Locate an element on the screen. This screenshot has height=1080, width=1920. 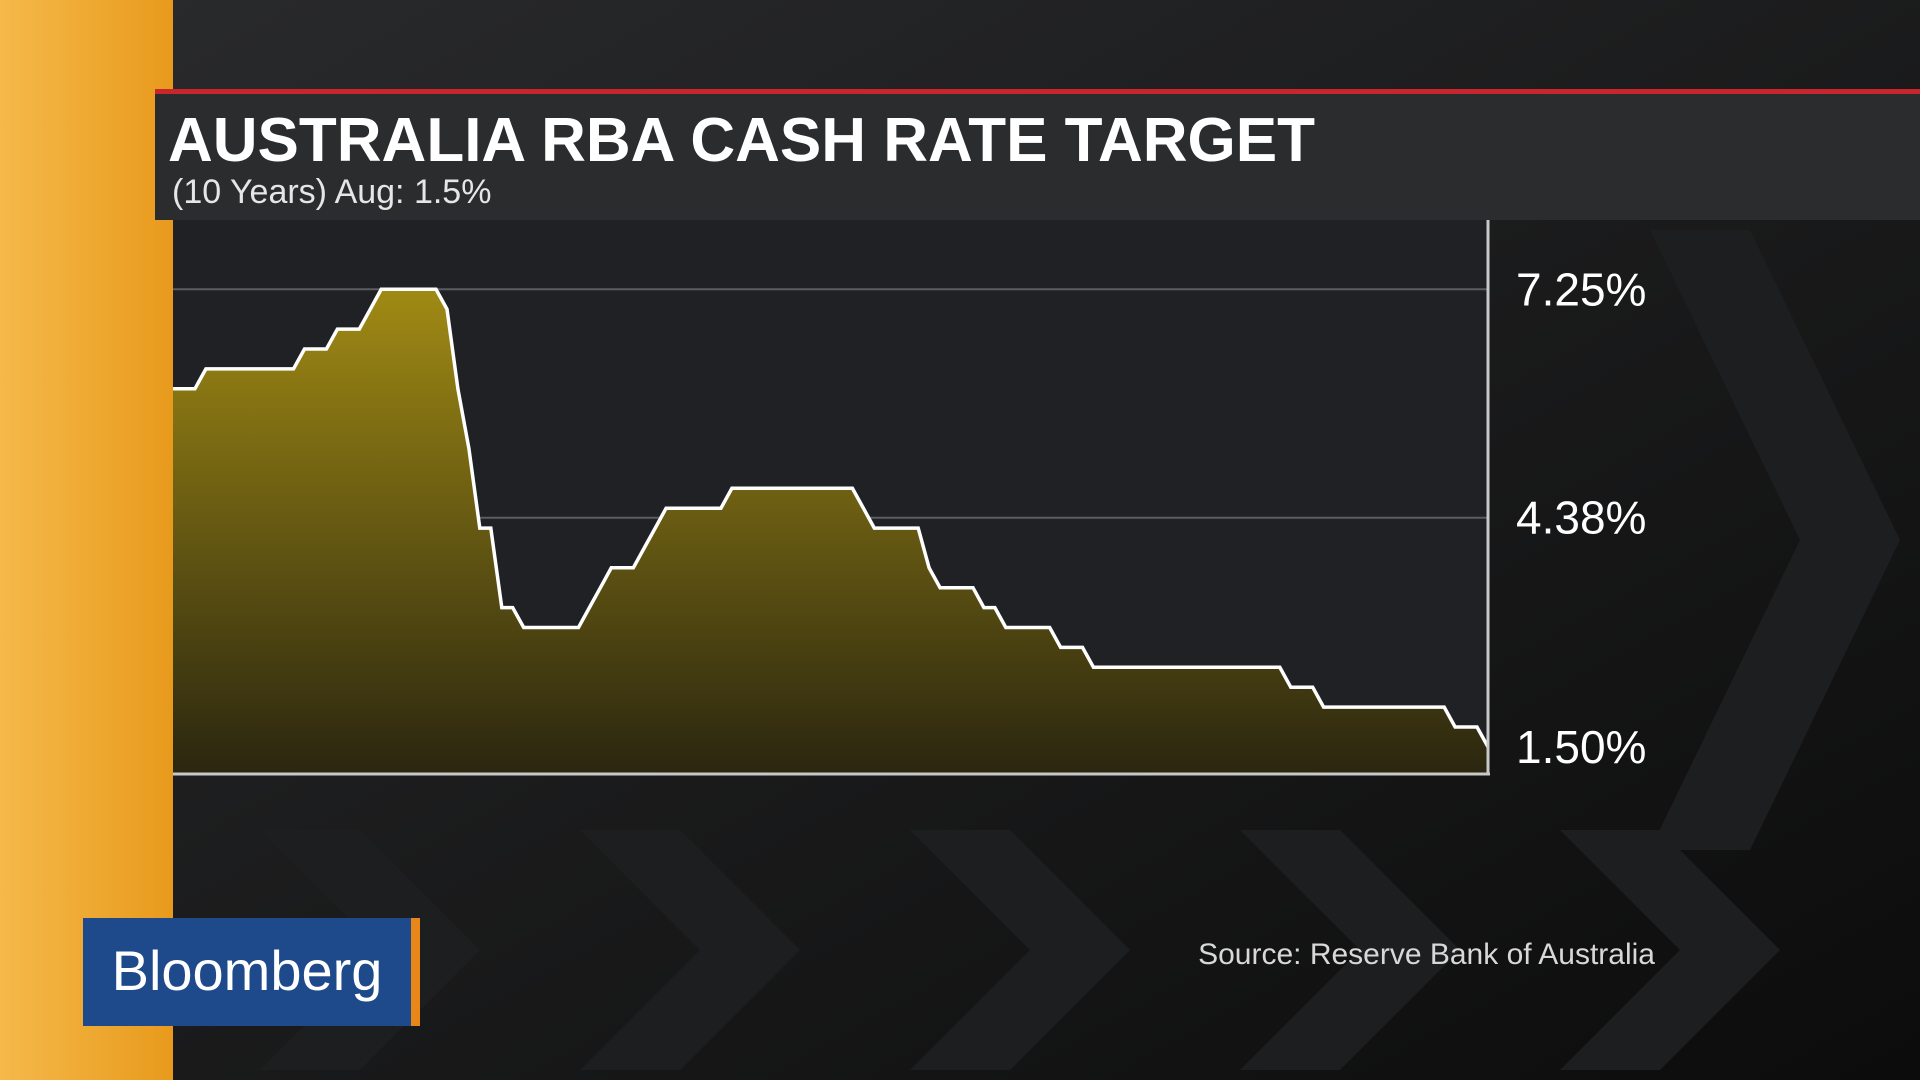
y-tick-label: 7.25% is located at coordinates (1581, 289).